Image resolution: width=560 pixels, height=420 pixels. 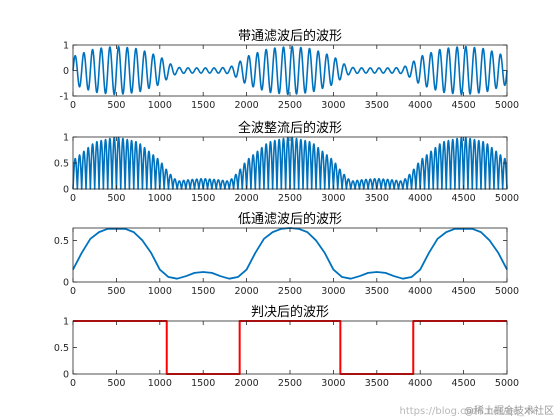 What do you see at coordinates (290, 128) in the screenshot?
I see `chart-title: 全波整流后的波形` at bounding box center [290, 128].